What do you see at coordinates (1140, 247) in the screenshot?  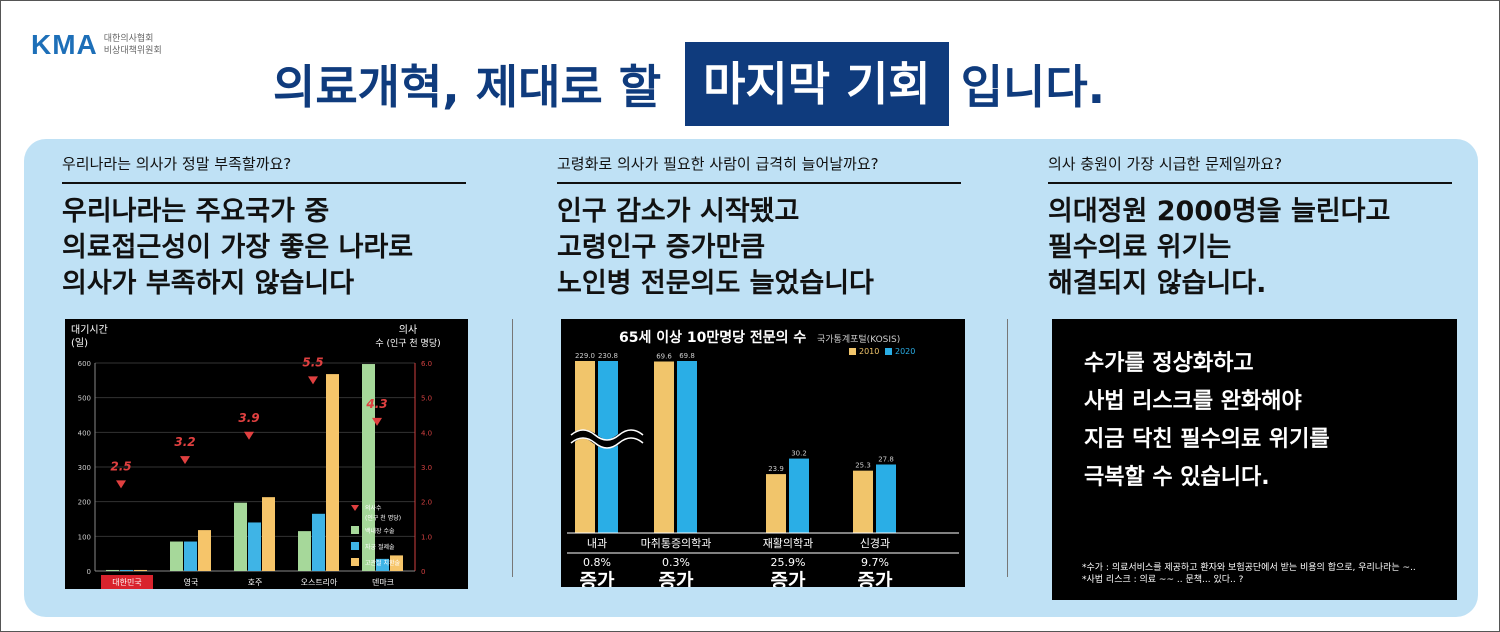 I see `answer-line: 필수의료 위기는` at bounding box center [1140, 247].